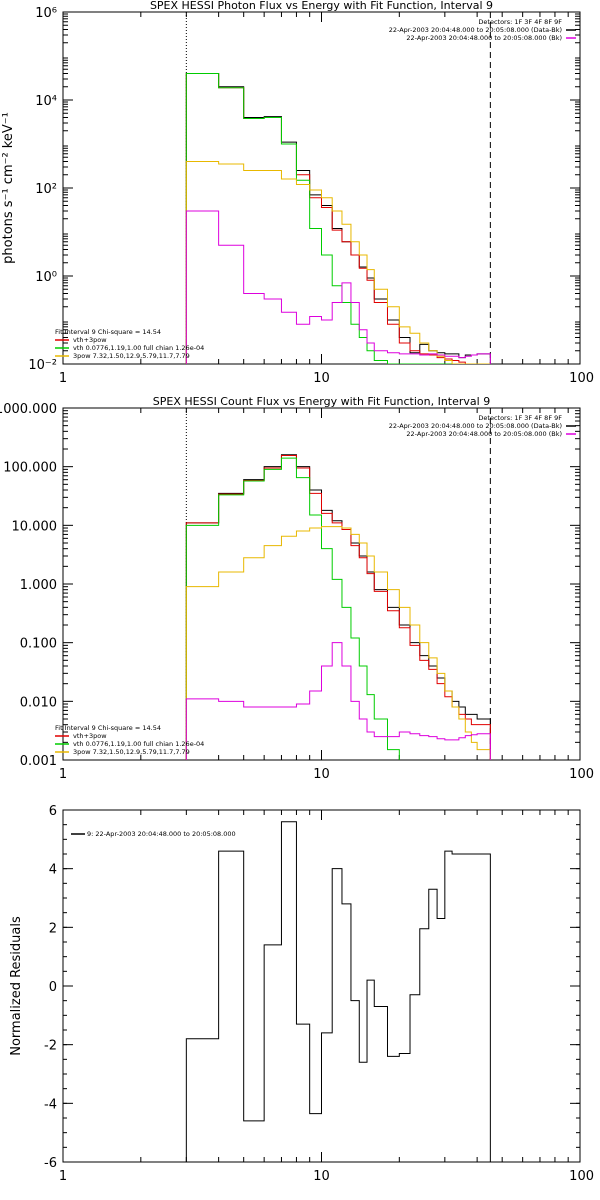  What do you see at coordinates (38, 761) in the screenshot?
I see `y-tick-label: 0.001` at bounding box center [38, 761].